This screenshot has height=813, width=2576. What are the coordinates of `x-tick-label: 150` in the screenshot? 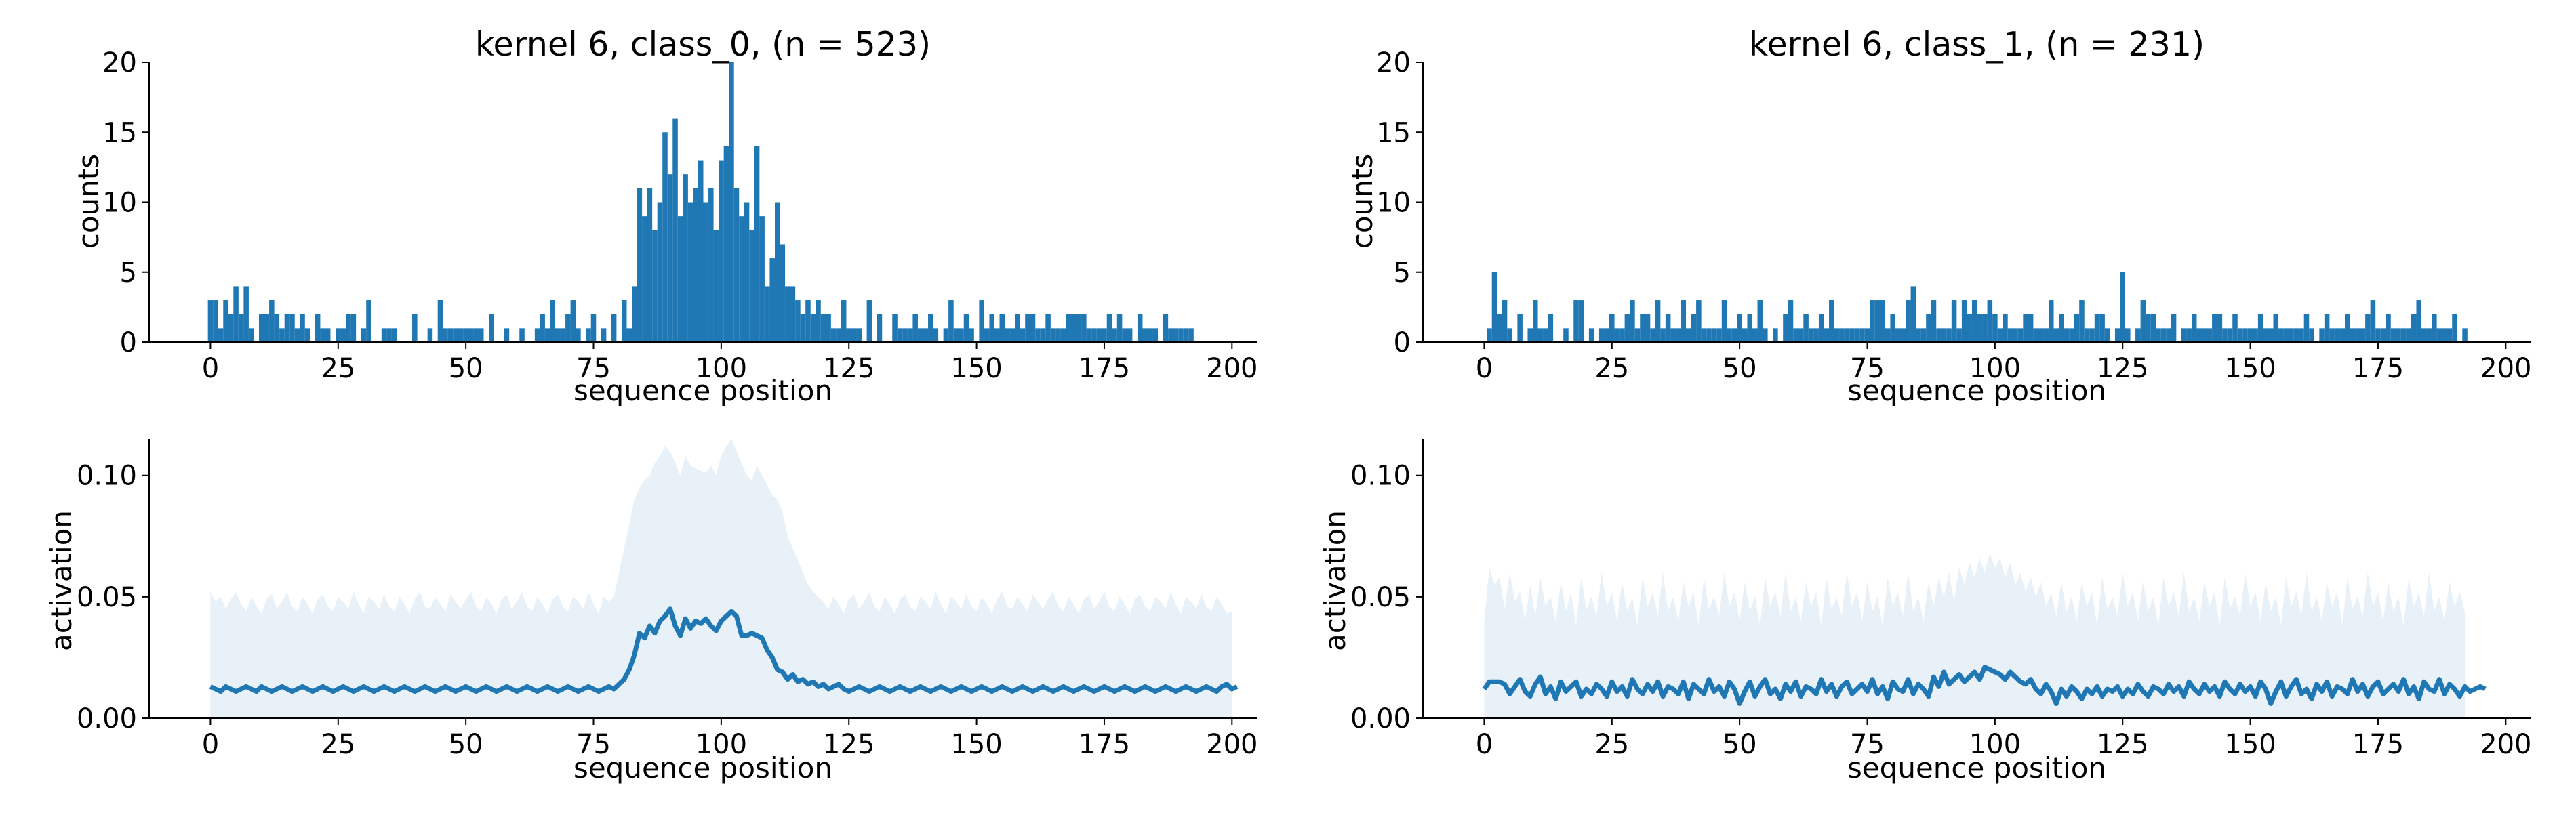 It's located at (2250, 368).